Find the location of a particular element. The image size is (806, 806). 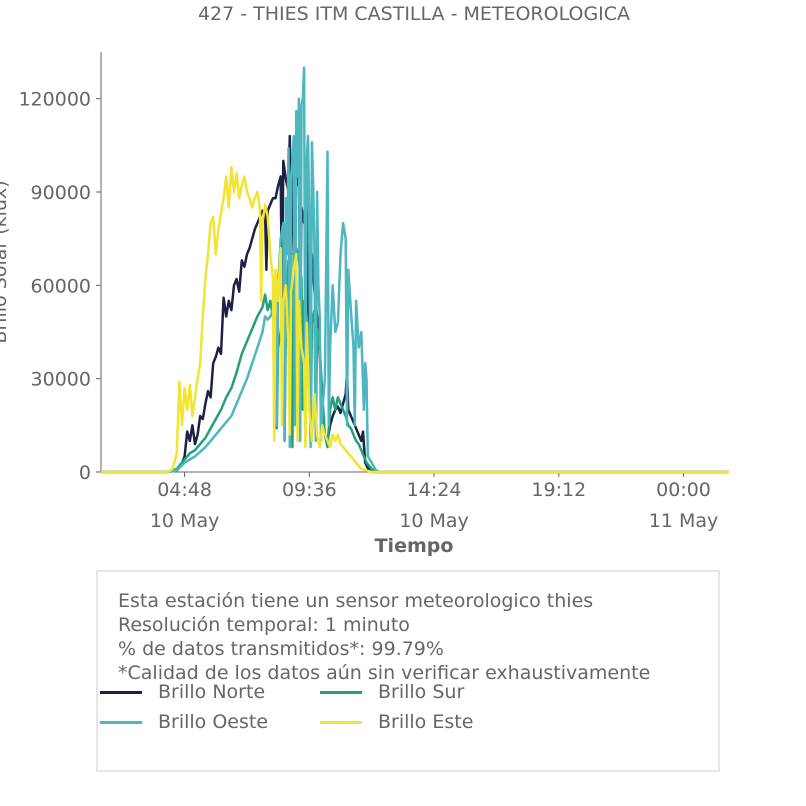

x-tick-label: 14:24 is located at coordinates (434, 490).